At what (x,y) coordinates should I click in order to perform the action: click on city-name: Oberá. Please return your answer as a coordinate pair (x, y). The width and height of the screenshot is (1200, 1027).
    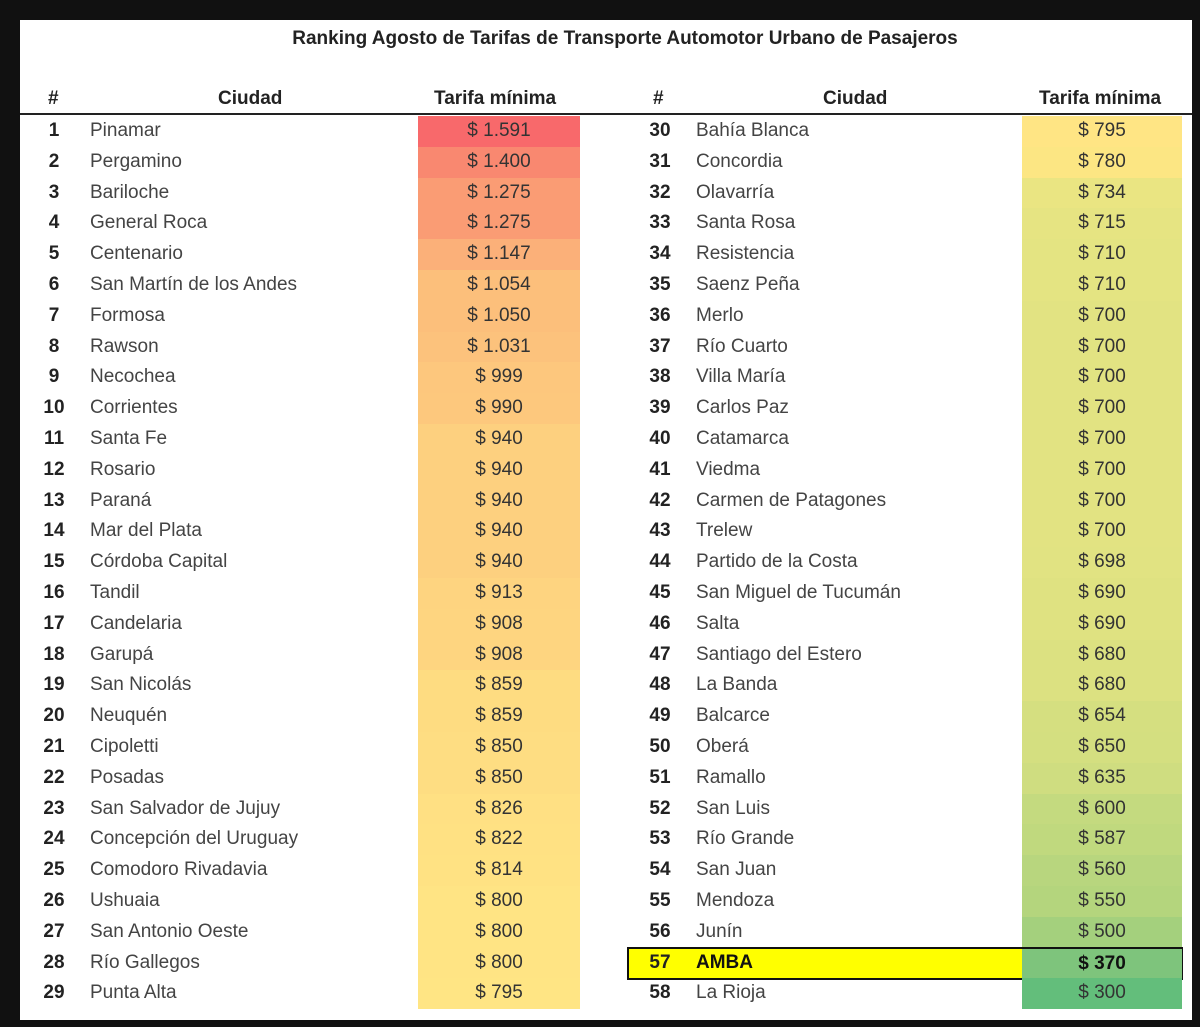
    Looking at the image, I should click on (722, 746).